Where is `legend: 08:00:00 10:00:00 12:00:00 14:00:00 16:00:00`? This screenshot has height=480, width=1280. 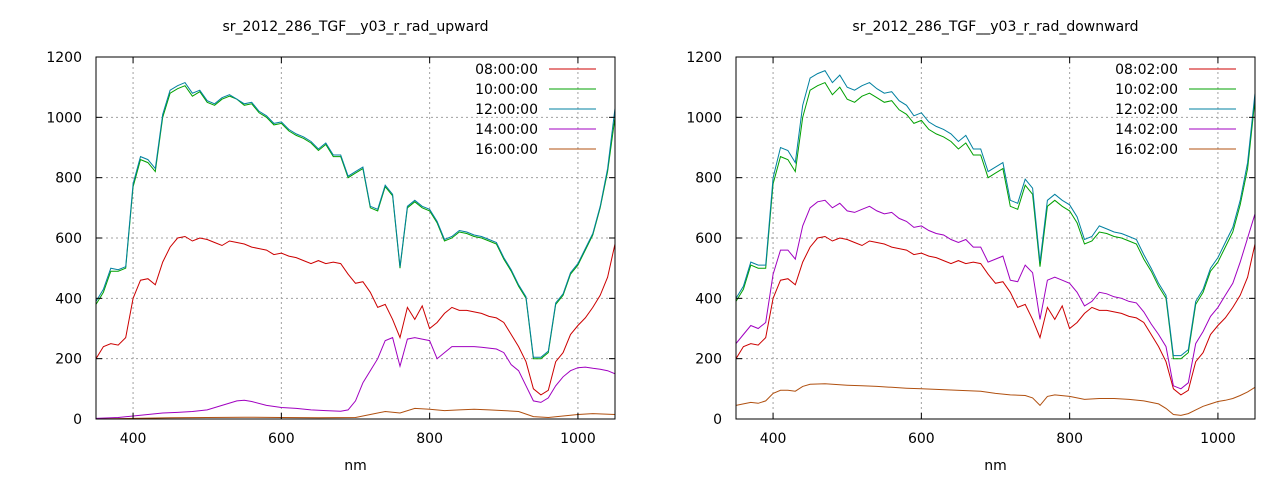
legend: 08:00:00 10:00:00 12:00:00 14:00:00 16:00:00 is located at coordinates (535, 110).